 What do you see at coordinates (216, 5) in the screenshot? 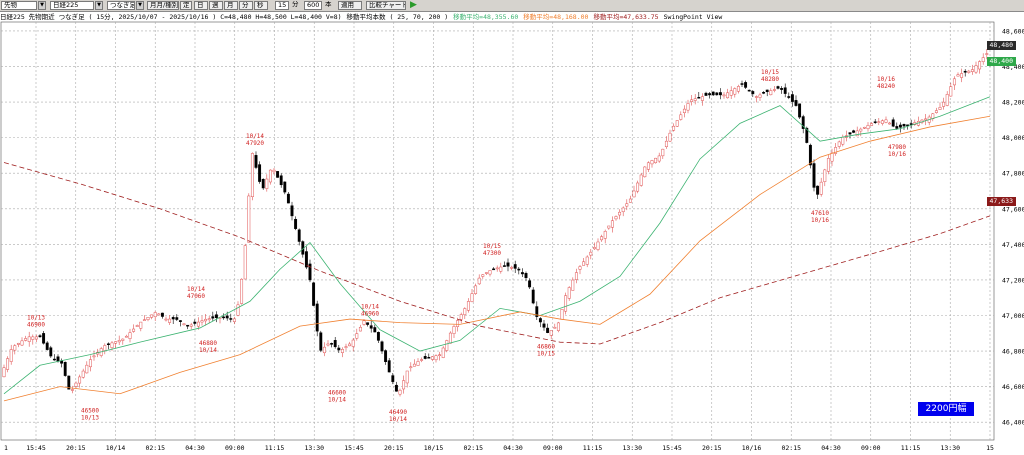
I see `period-week-button: 週` at bounding box center [216, 5].